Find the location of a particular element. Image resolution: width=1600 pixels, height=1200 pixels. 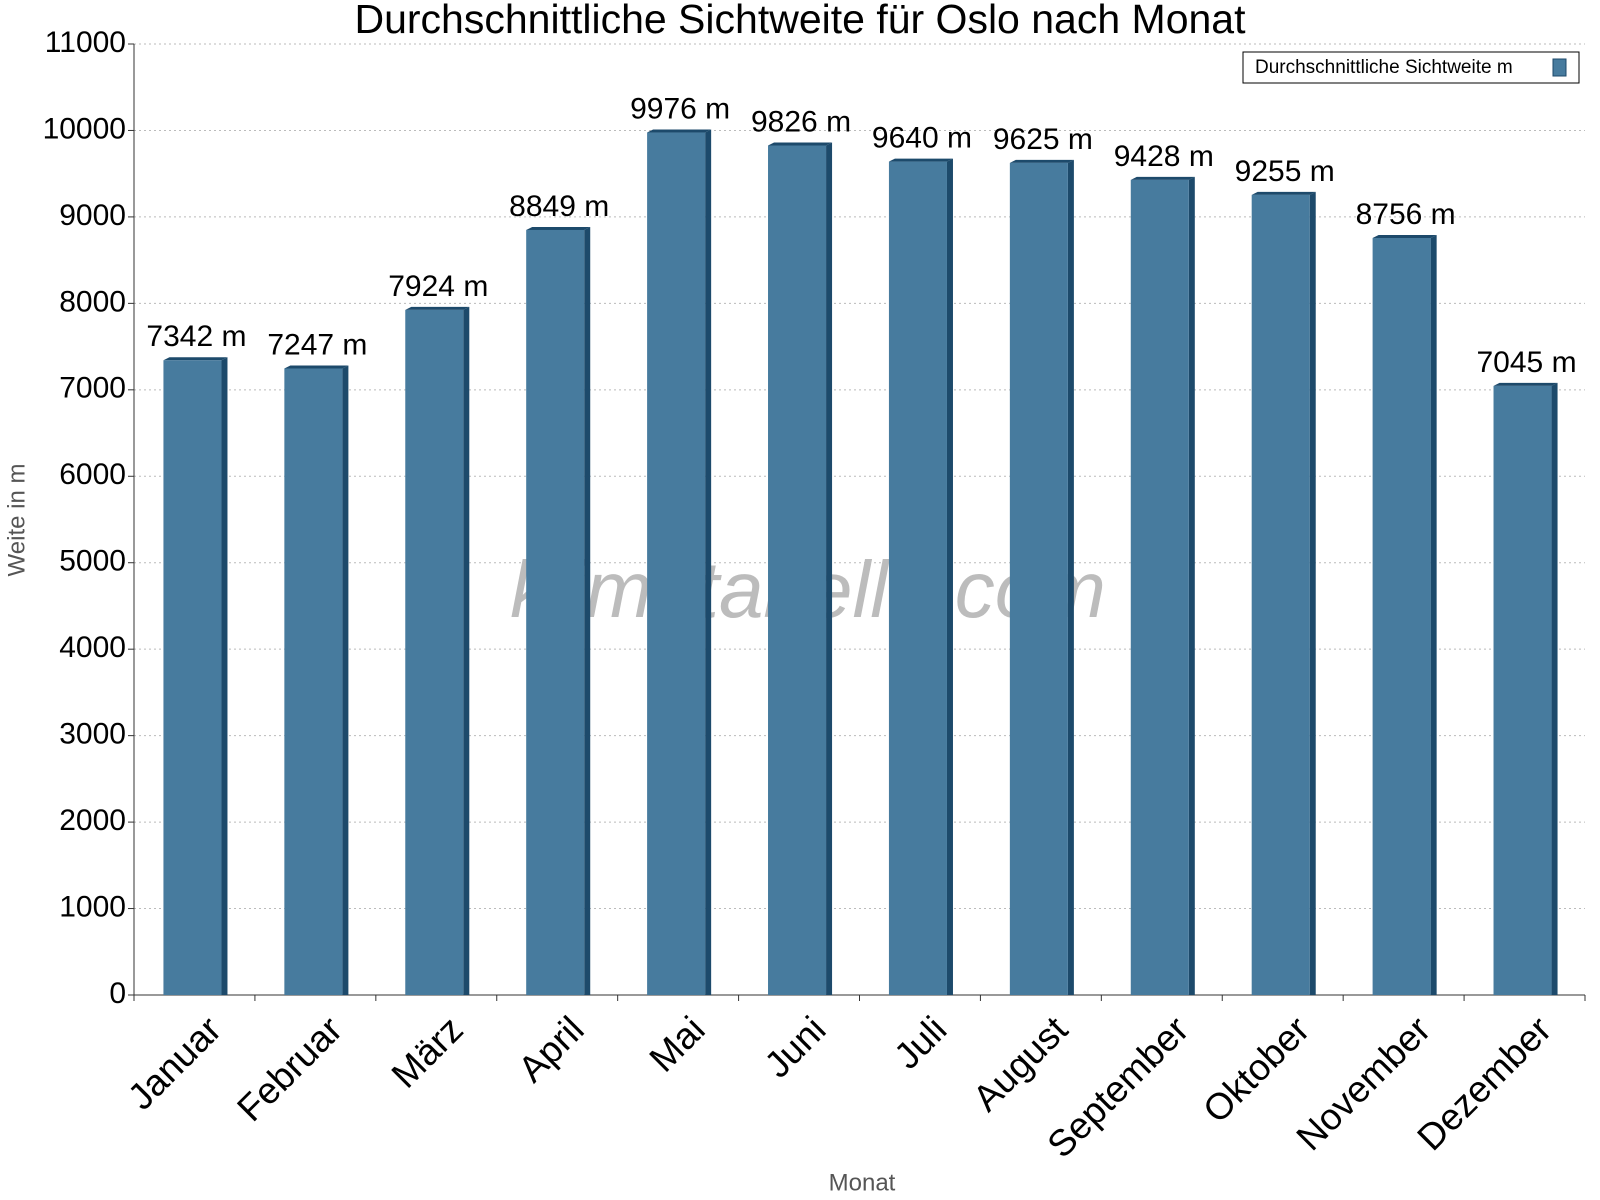

data-label: 7247 m is located at coordinates (317, 344).